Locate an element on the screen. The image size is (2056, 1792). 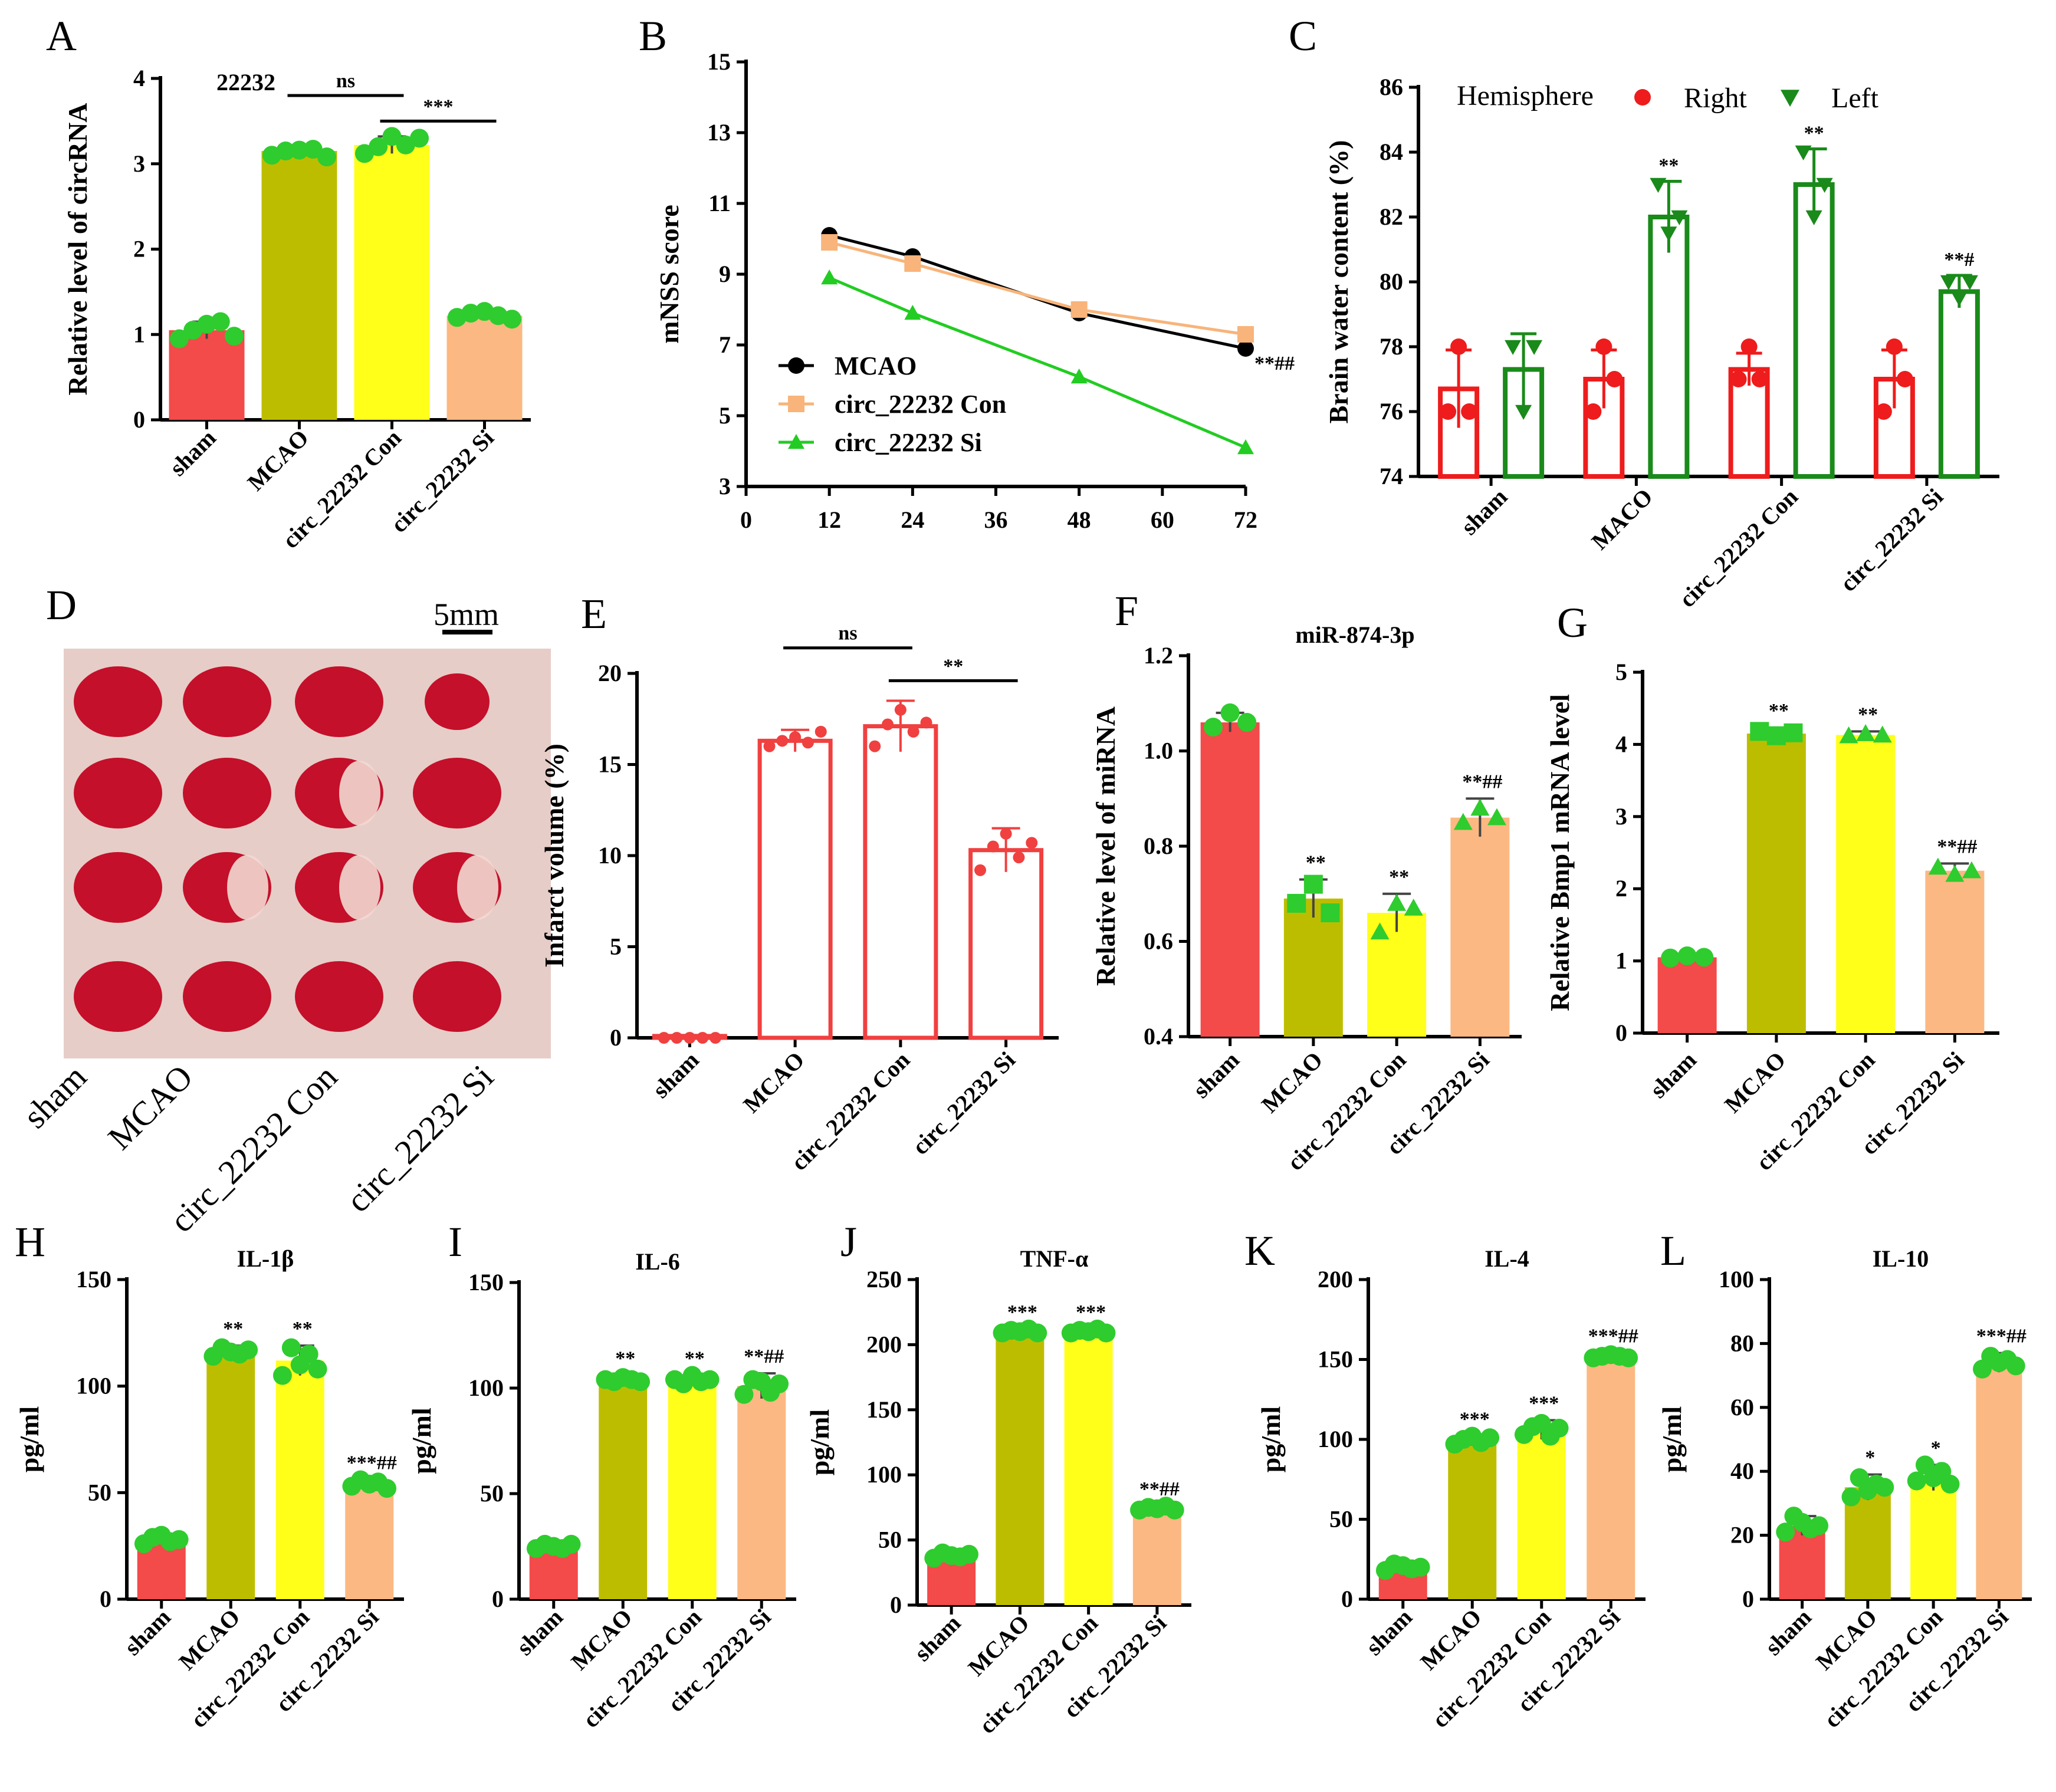
x-tick-label: 60 is located at coordinates (1162, 520).